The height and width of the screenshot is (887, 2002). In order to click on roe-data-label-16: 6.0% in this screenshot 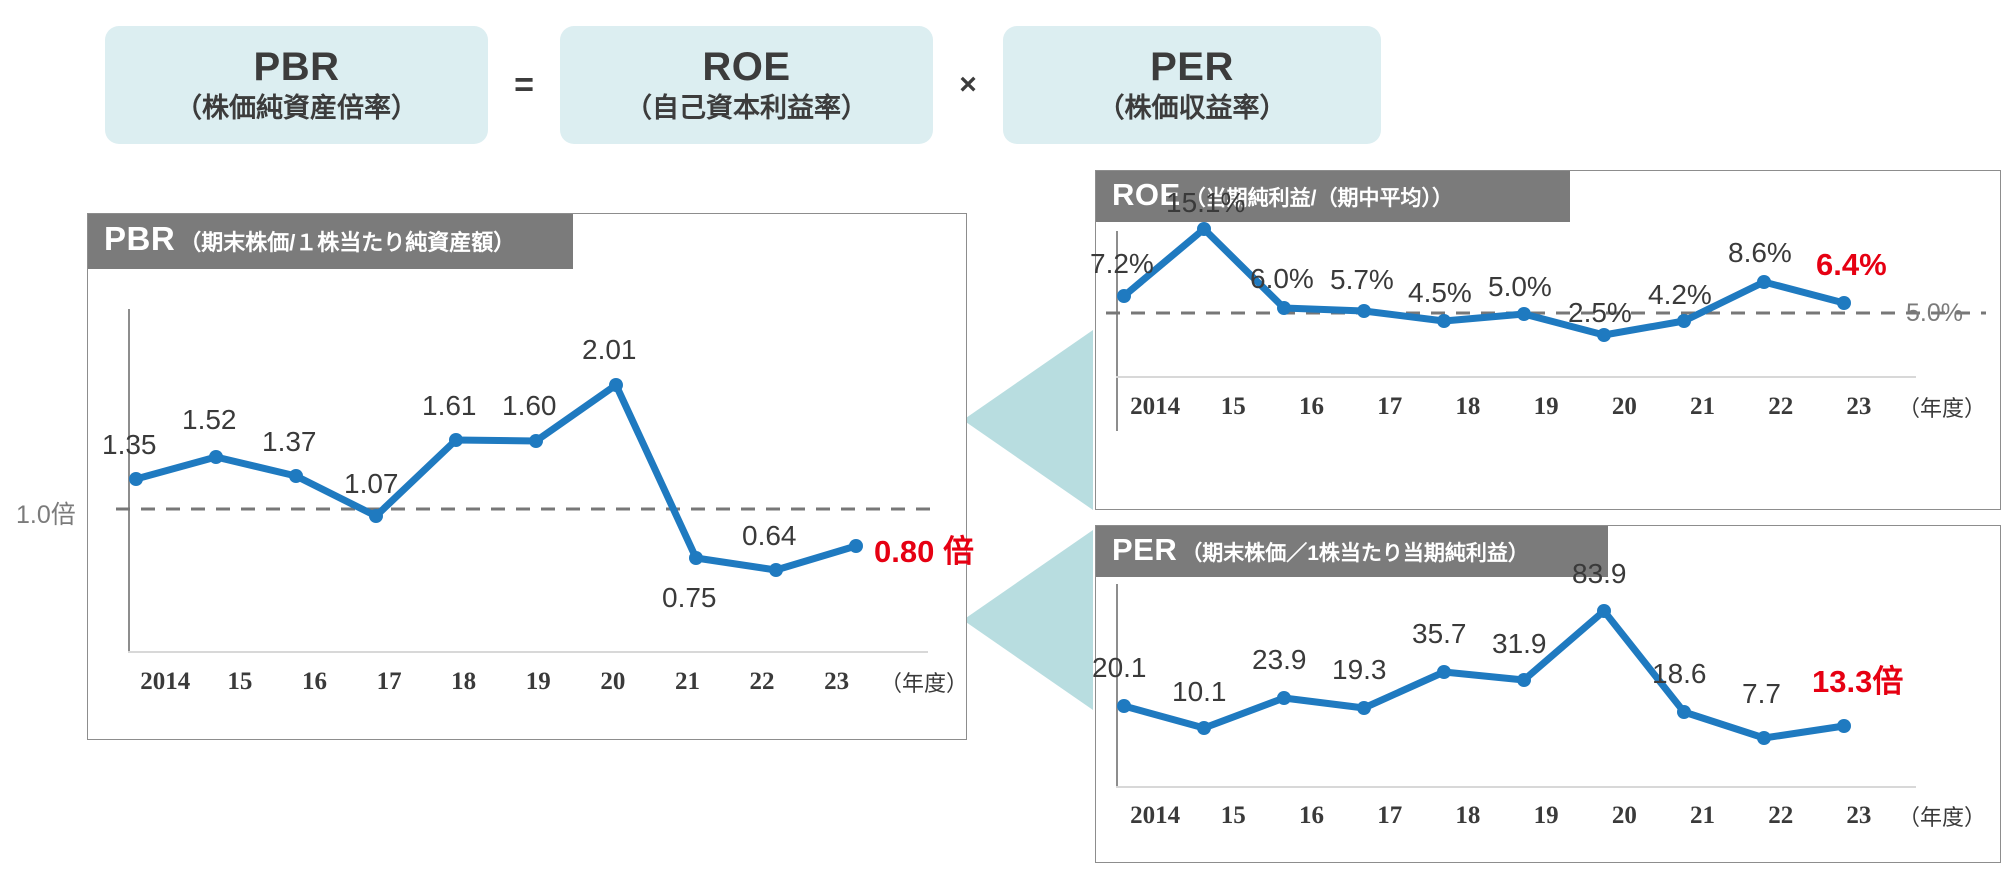, I will do `click(1282, 278)`.